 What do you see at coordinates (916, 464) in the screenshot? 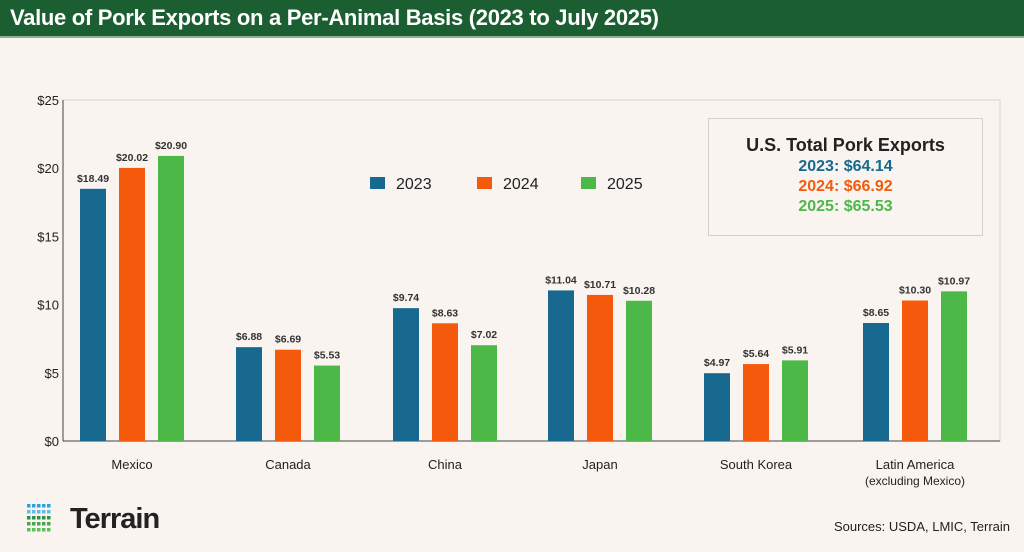
I see `x-tick-label: Latin America` at bounding box center [916, 464].